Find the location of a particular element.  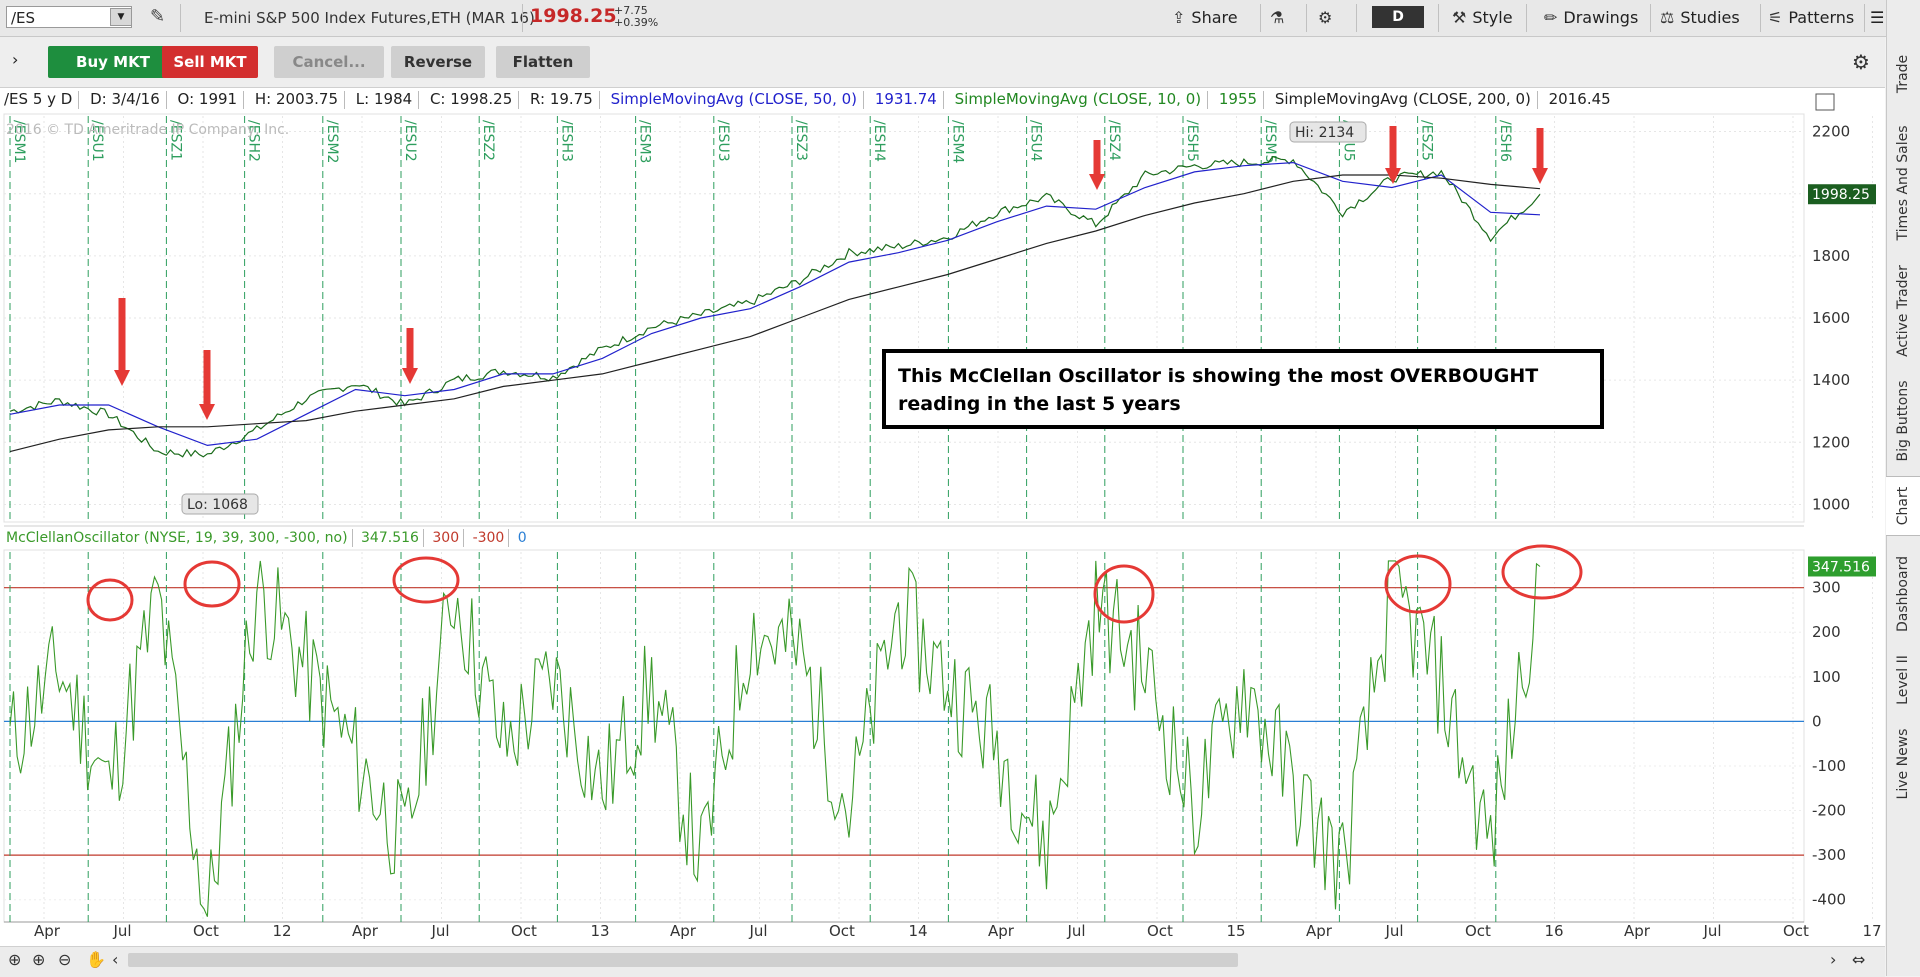

last-price: 1998.25 is located at coordinates (573, 16).